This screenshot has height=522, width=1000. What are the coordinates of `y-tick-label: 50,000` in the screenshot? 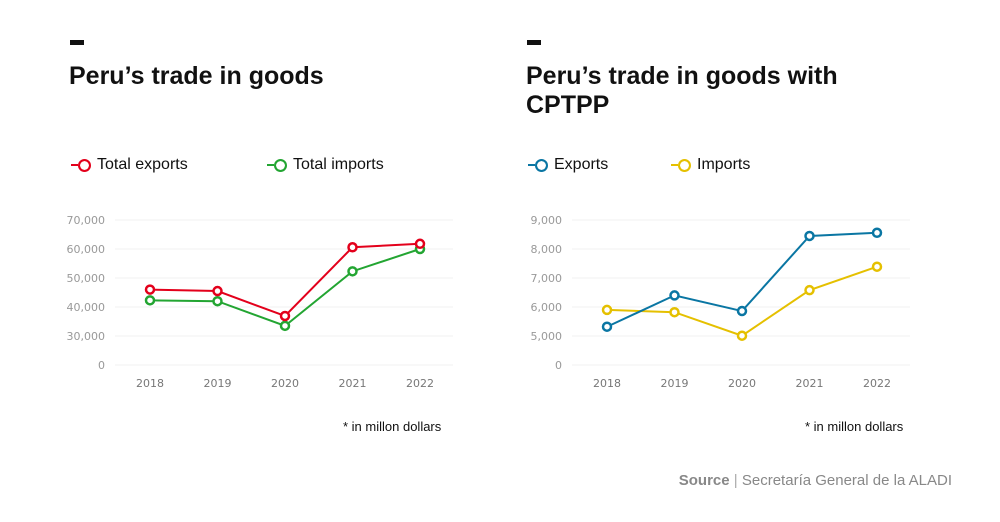 It's located at (86, 278).